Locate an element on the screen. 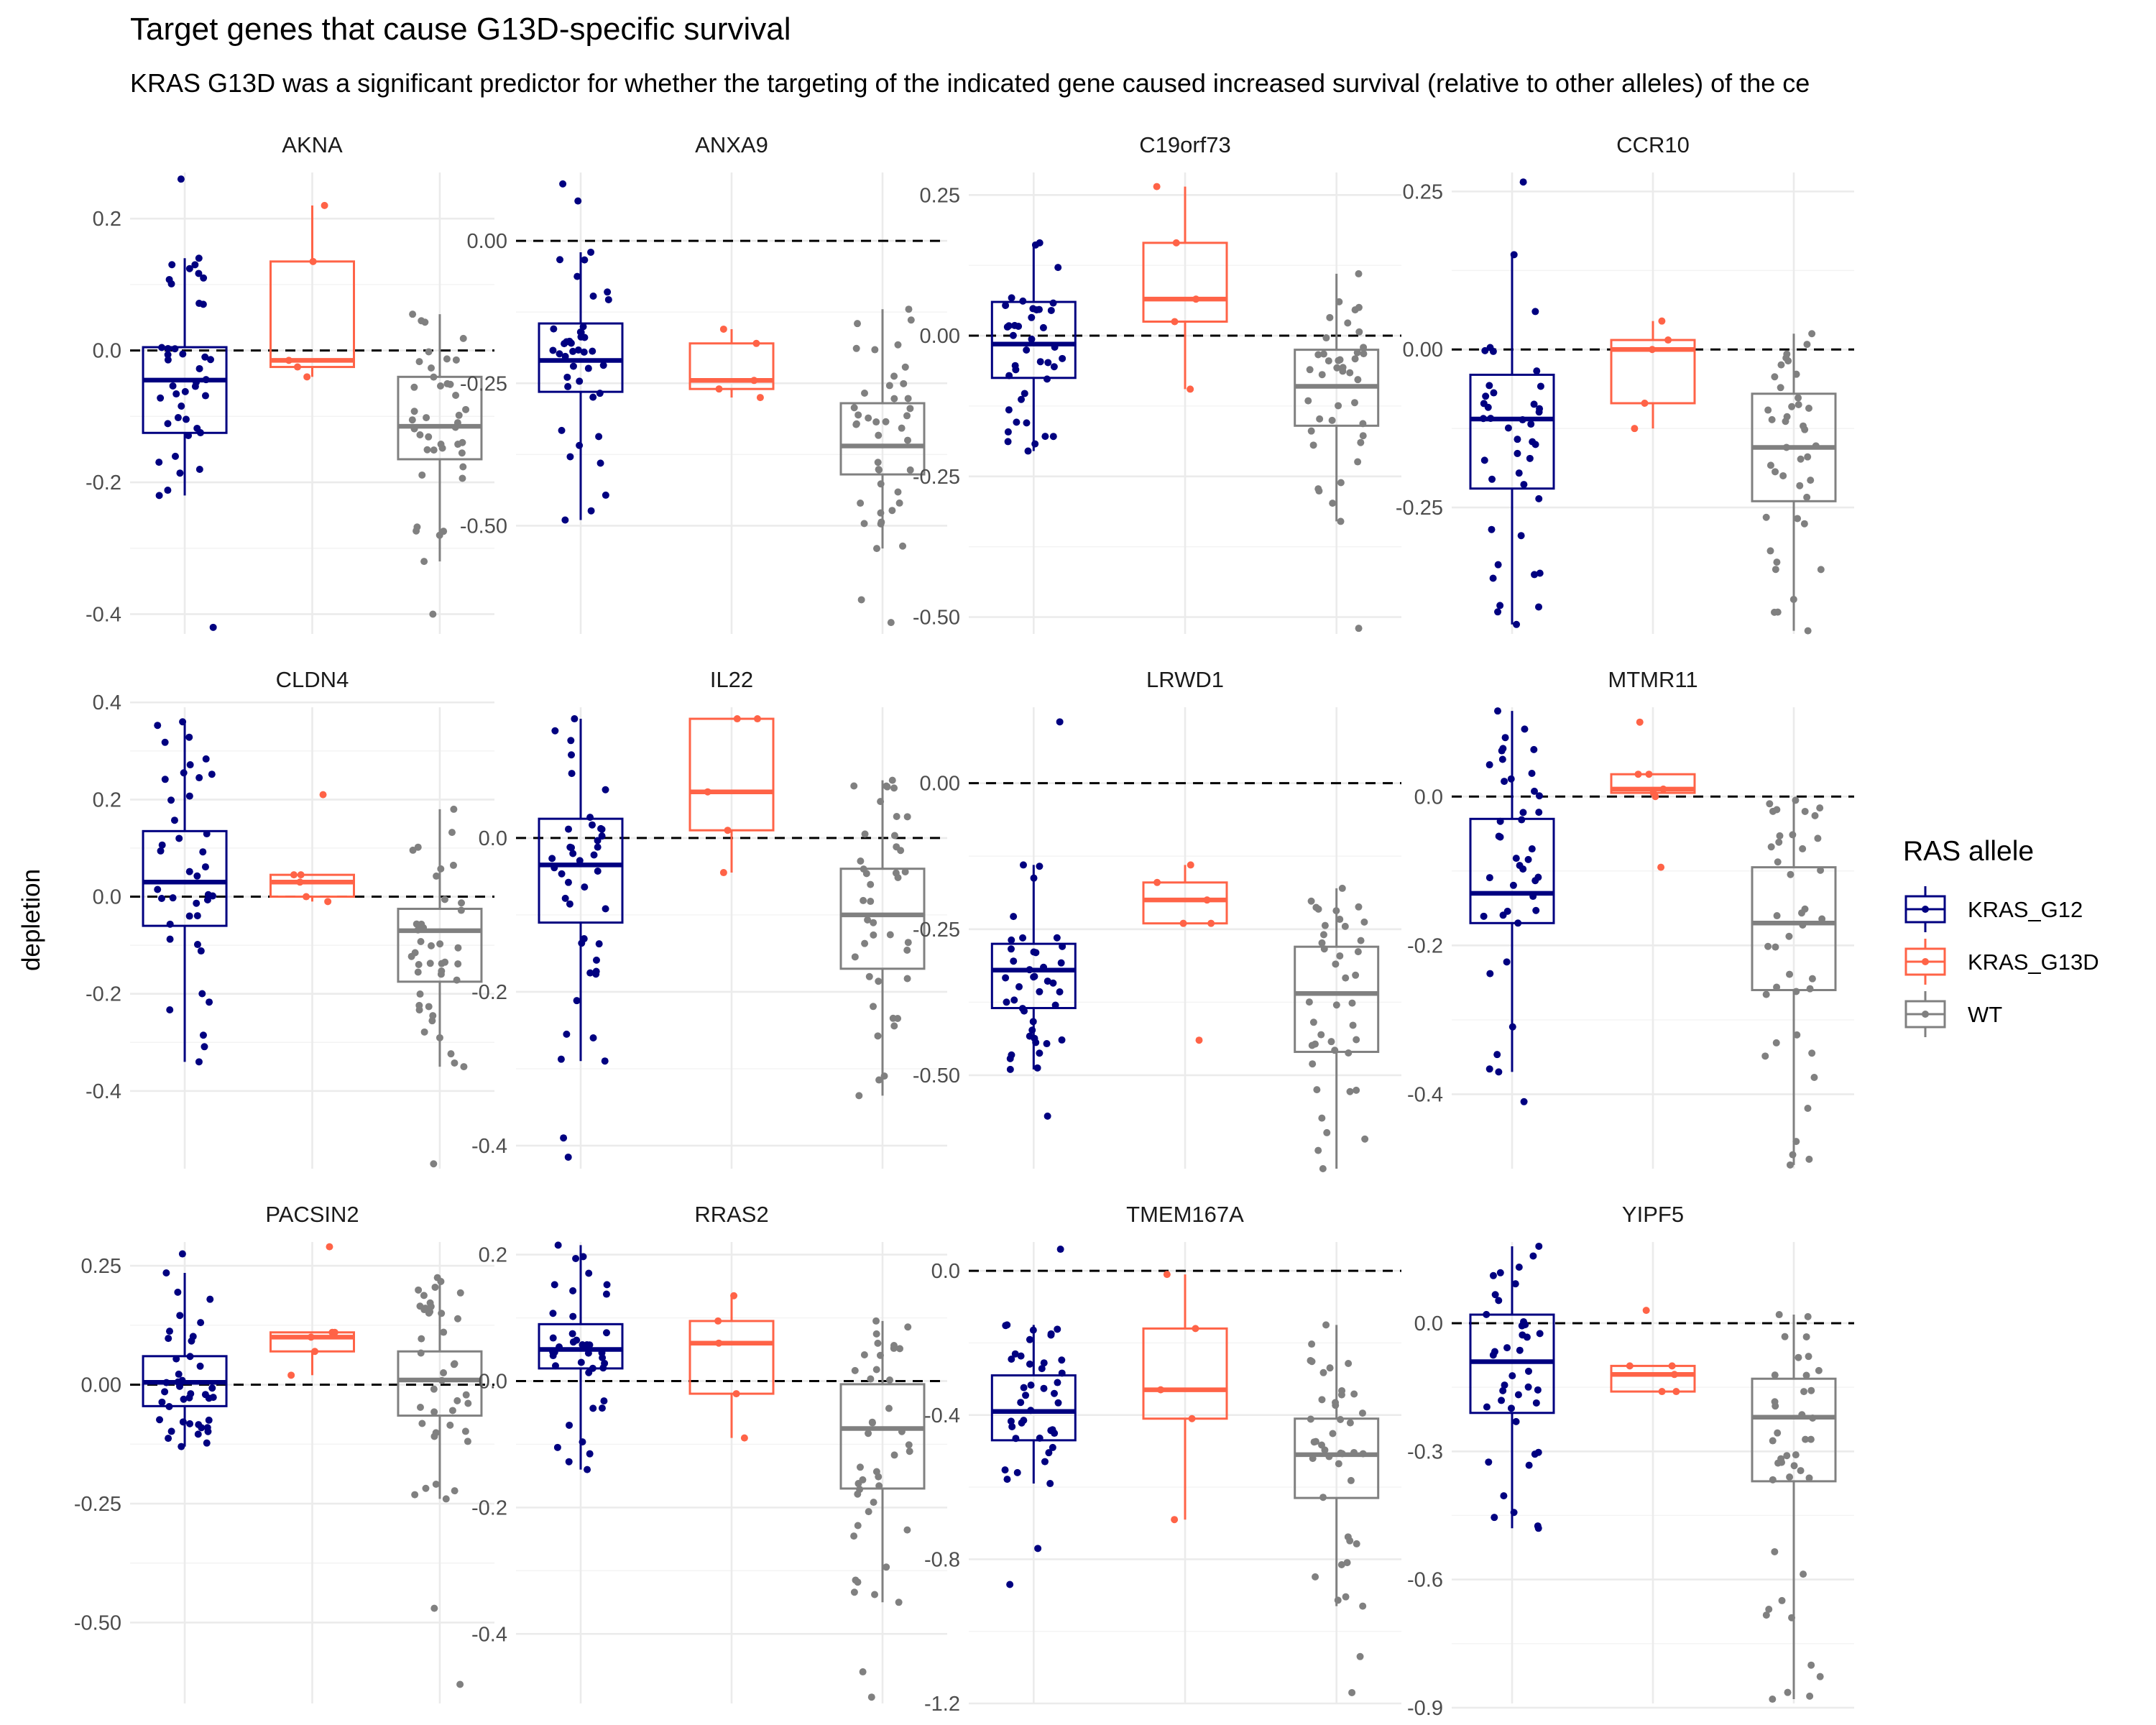  panel-mtmr11: MTMR11 0.0 -0.2 -0.4 is located at coordinates (1631, 918).